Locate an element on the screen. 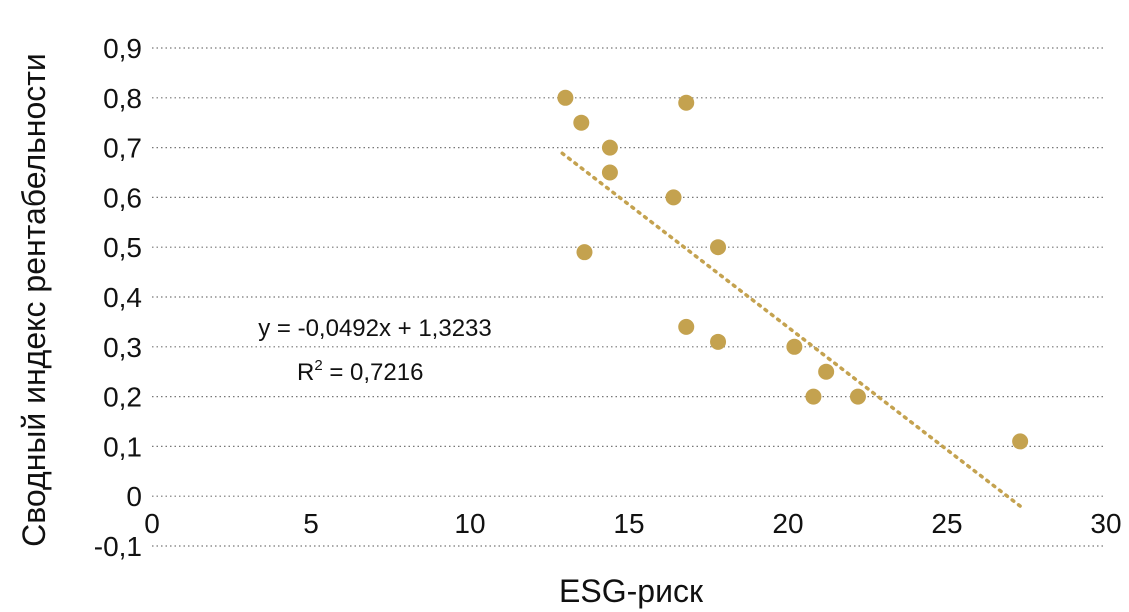 Image resolution: width=1129 pixels, height=612 pixels. r-squared-superscript: 2 is located at coordinates (318, 365).